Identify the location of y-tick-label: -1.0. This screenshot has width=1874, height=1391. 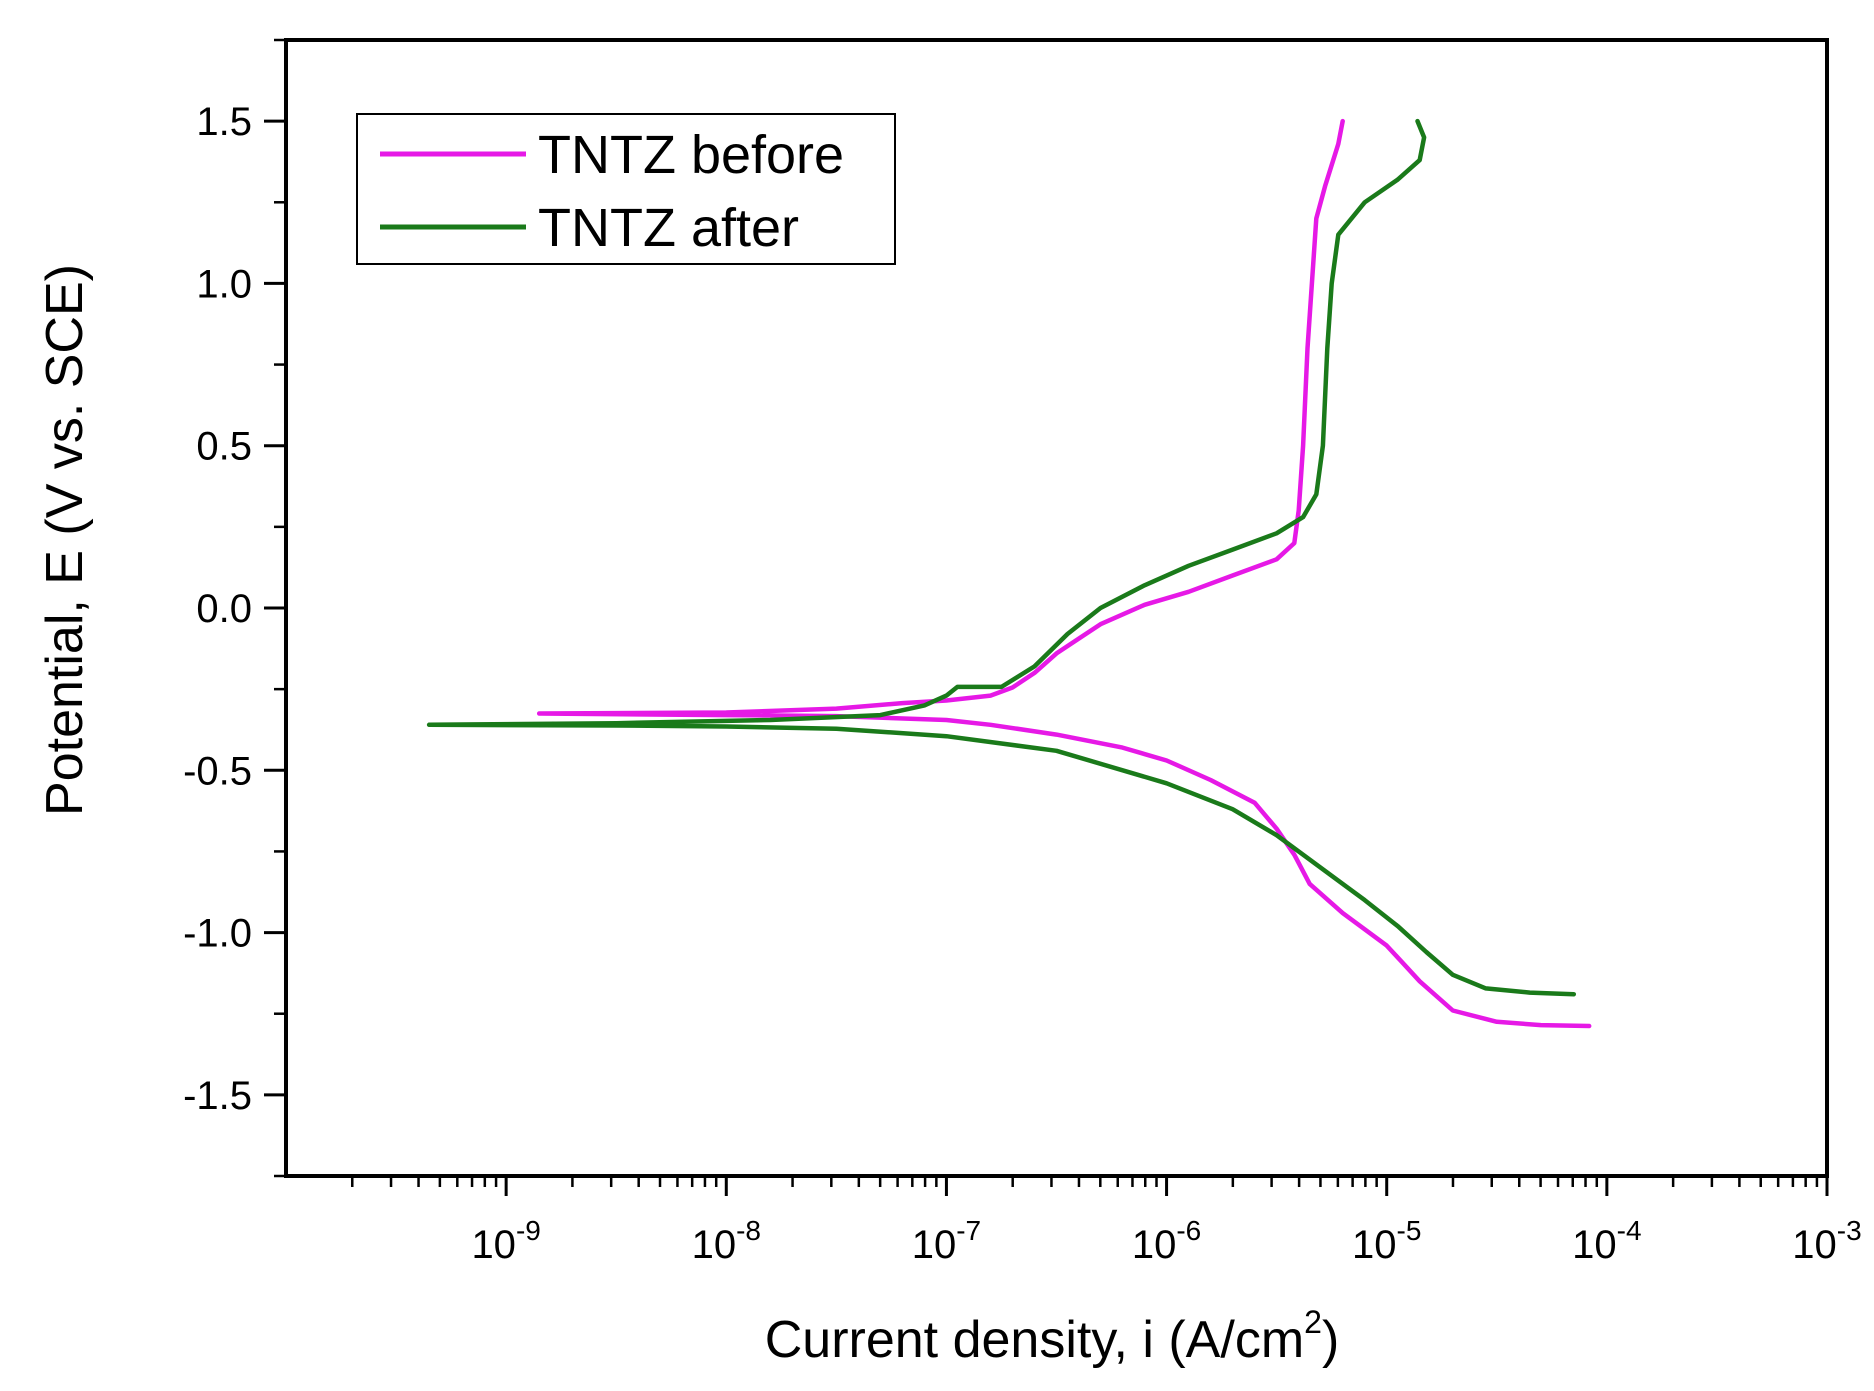
(217, 934).